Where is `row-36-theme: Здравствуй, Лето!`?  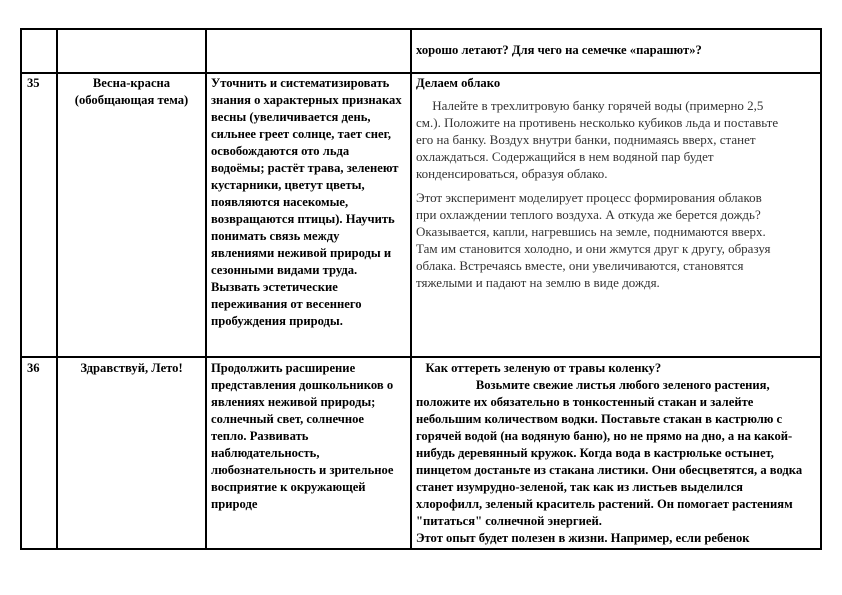 row-36-theme: Здравствуй, Лето! is located at coordinates (131, 368).